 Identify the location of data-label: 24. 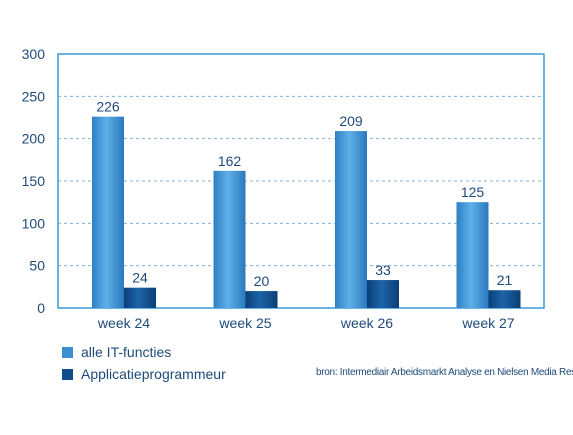
(140, 278).